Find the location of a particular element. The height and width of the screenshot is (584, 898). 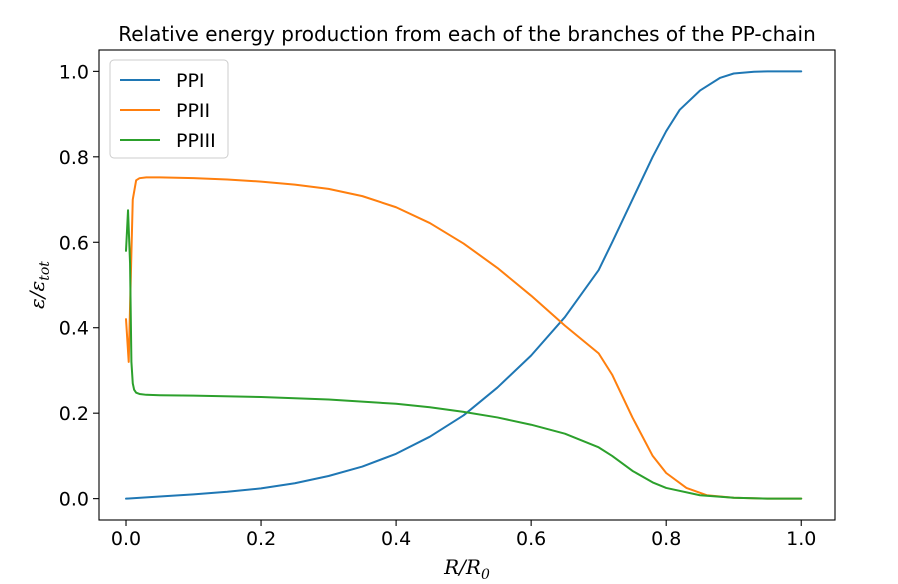

x-axis-label: R/R0 is located at coordinates (466, 569).